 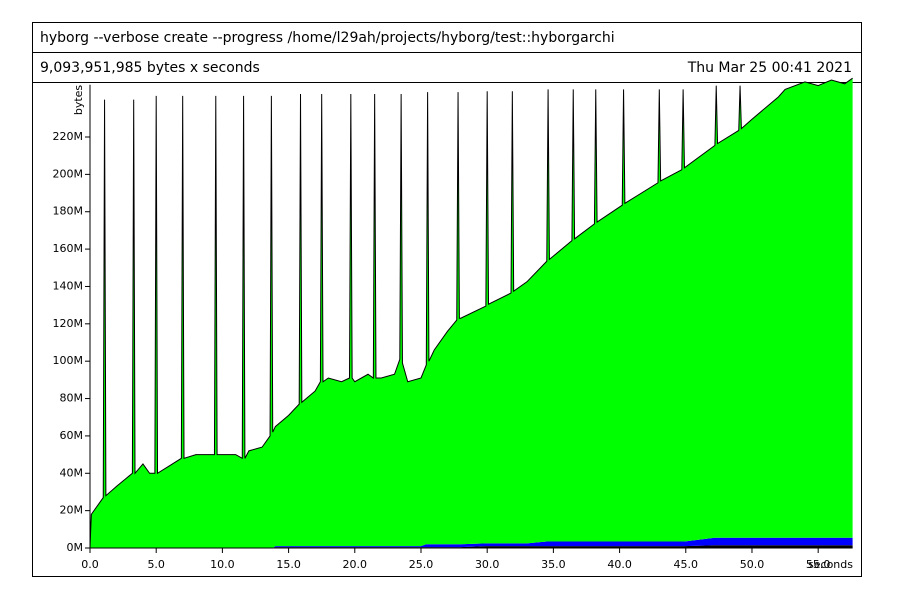 I want to click on y-tick-label: 180M, so click(x=68, y=211).